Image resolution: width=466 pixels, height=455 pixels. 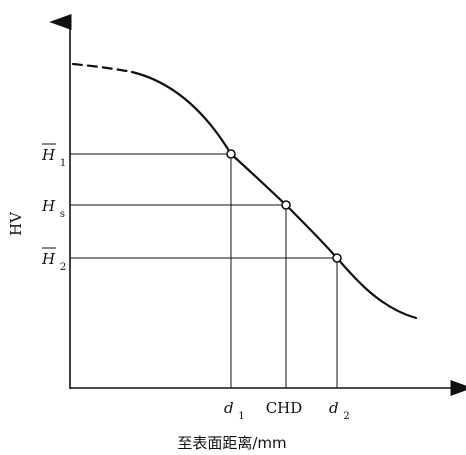 What do you see at coordinates (231, 154) in the screenshot?
I see `h1-point` at bounding box center [231, 154].